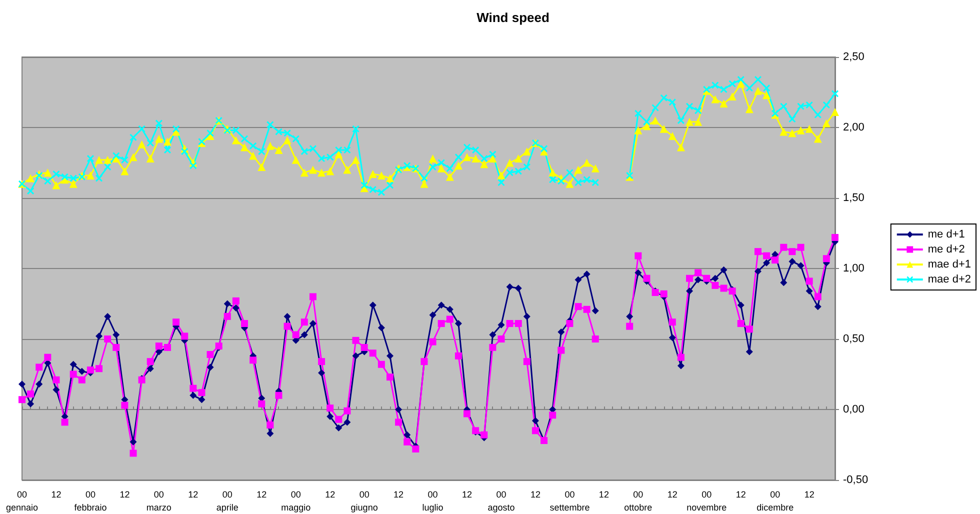 Image resolution: width=980 pixels, height=514 pixels. I want to click on y-tick-label: -0,50, so click(855, 480).